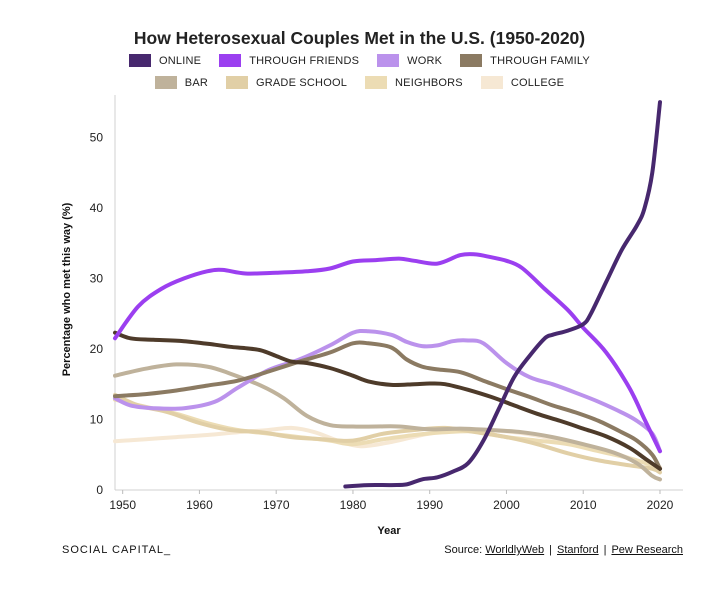  I want to click on legend-row-2: BAR GRADE SCHOOL NEIGHBORS COLLEGE, so click(359, 82).